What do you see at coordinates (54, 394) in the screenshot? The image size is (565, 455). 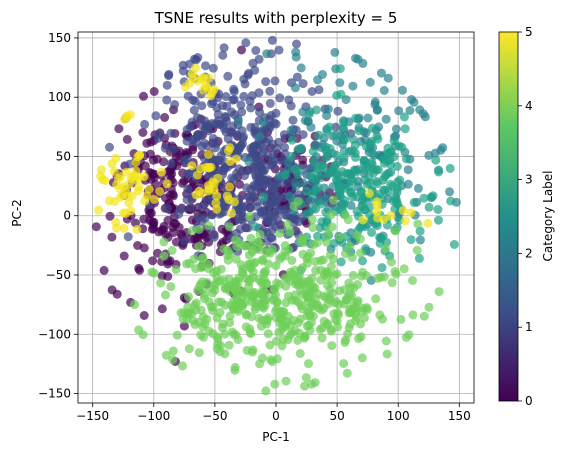 I see `y-tick-label: −150` at bounding box center [54, 394].